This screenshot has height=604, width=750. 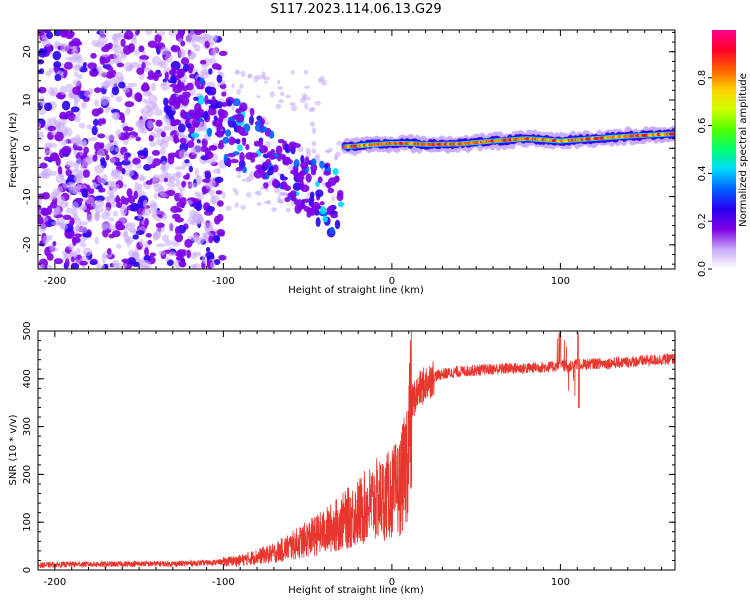 I want to click on colorbar-tick-label: 0.0, so click(x=702, y=269).